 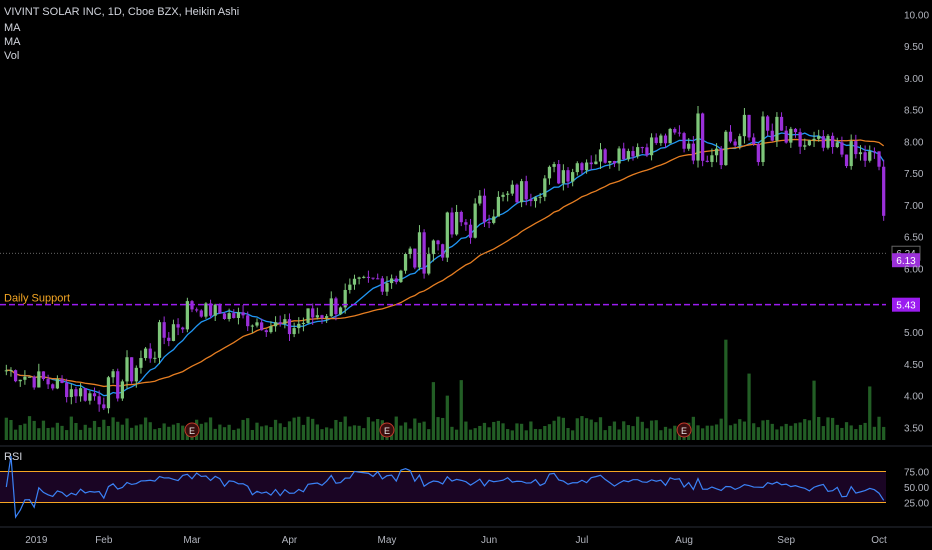 I want to click on legend-ma-slow: MA, so click(x=12, y=42).